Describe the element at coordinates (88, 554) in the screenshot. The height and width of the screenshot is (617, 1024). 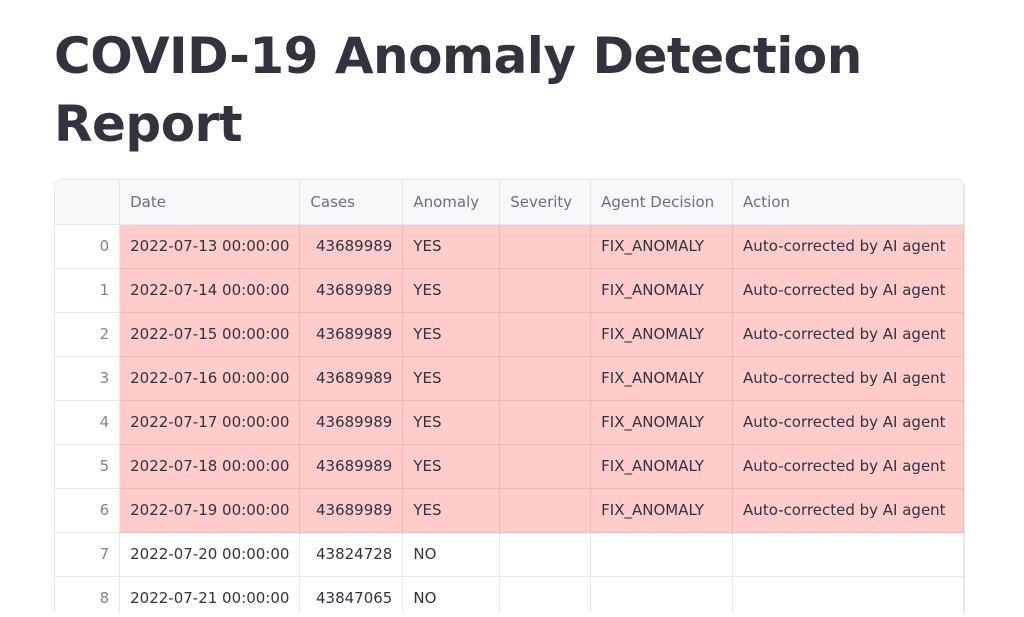
I see `row-index: 7` at that location.